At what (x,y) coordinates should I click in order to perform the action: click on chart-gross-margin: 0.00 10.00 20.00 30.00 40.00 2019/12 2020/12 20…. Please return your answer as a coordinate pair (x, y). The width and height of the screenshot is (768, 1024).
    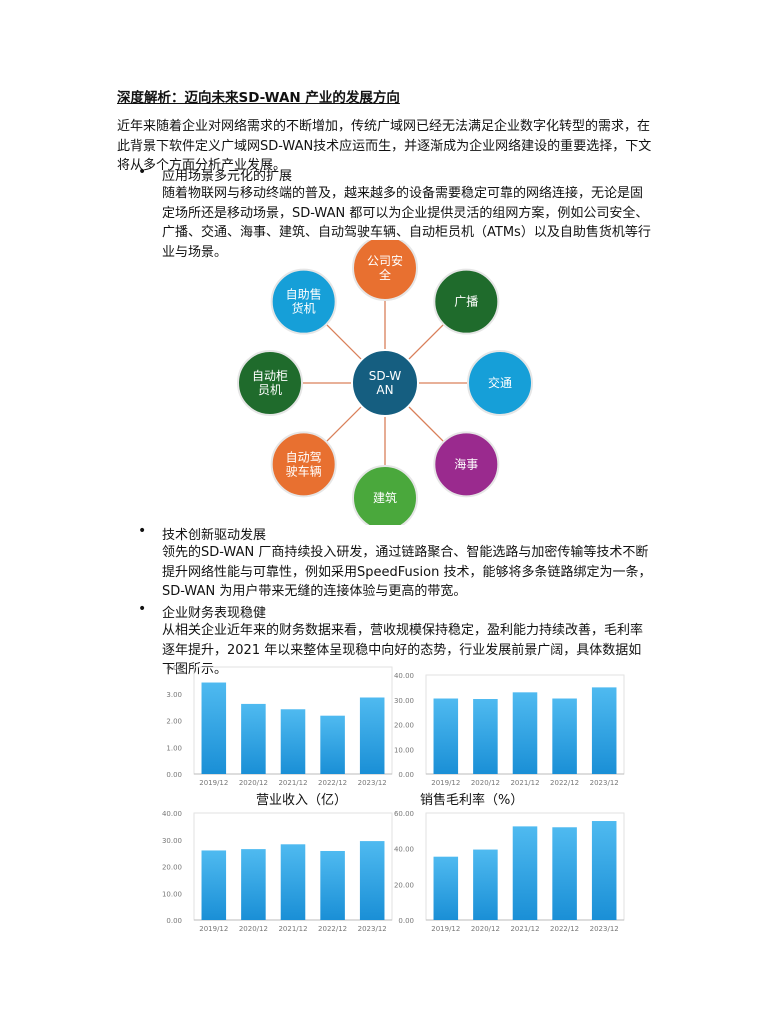
    Looking at the image, I should click on (509, 729).